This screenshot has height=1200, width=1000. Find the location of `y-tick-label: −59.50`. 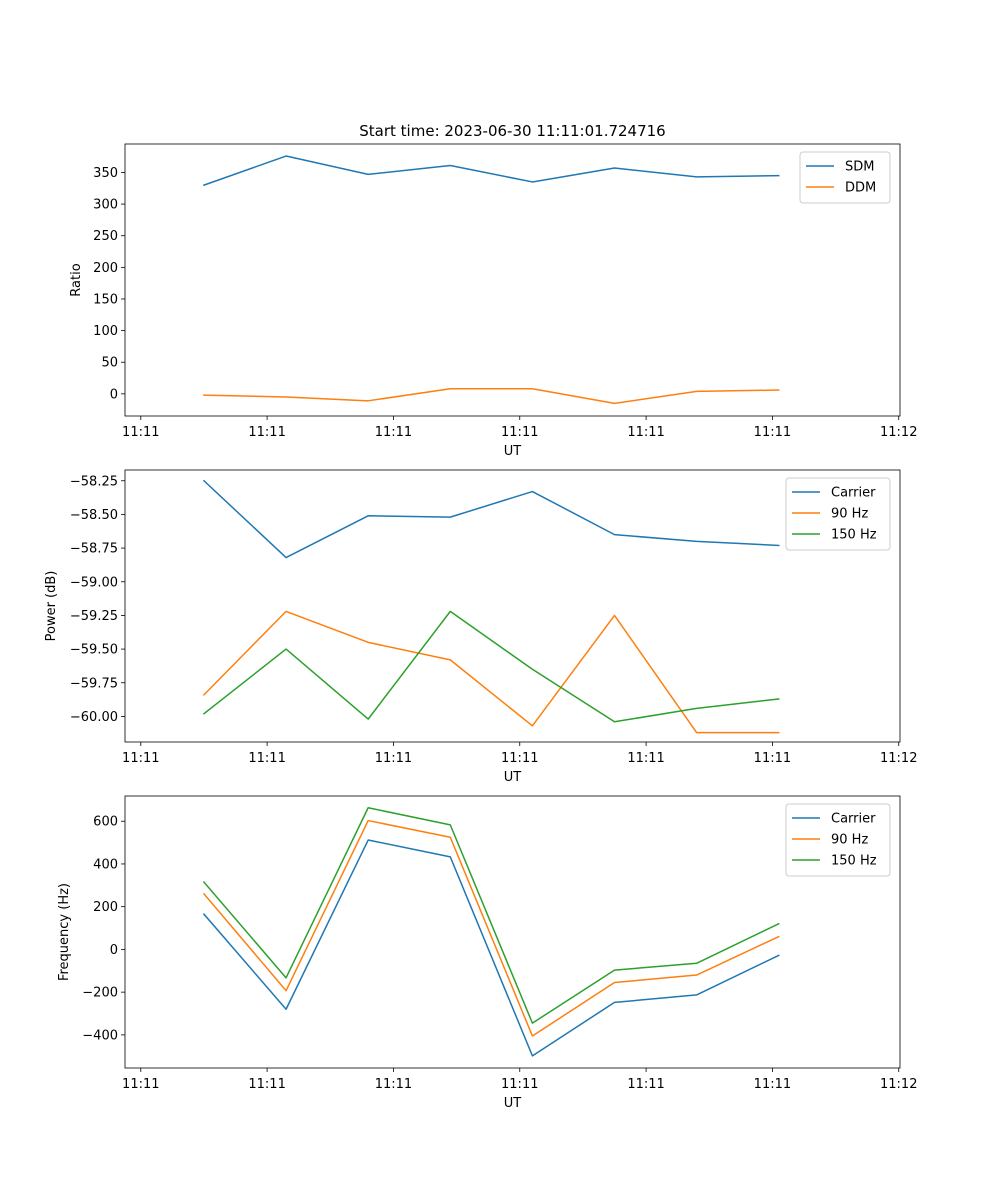

y-tick-label: −59.50 is located at coordinates (94, 650).